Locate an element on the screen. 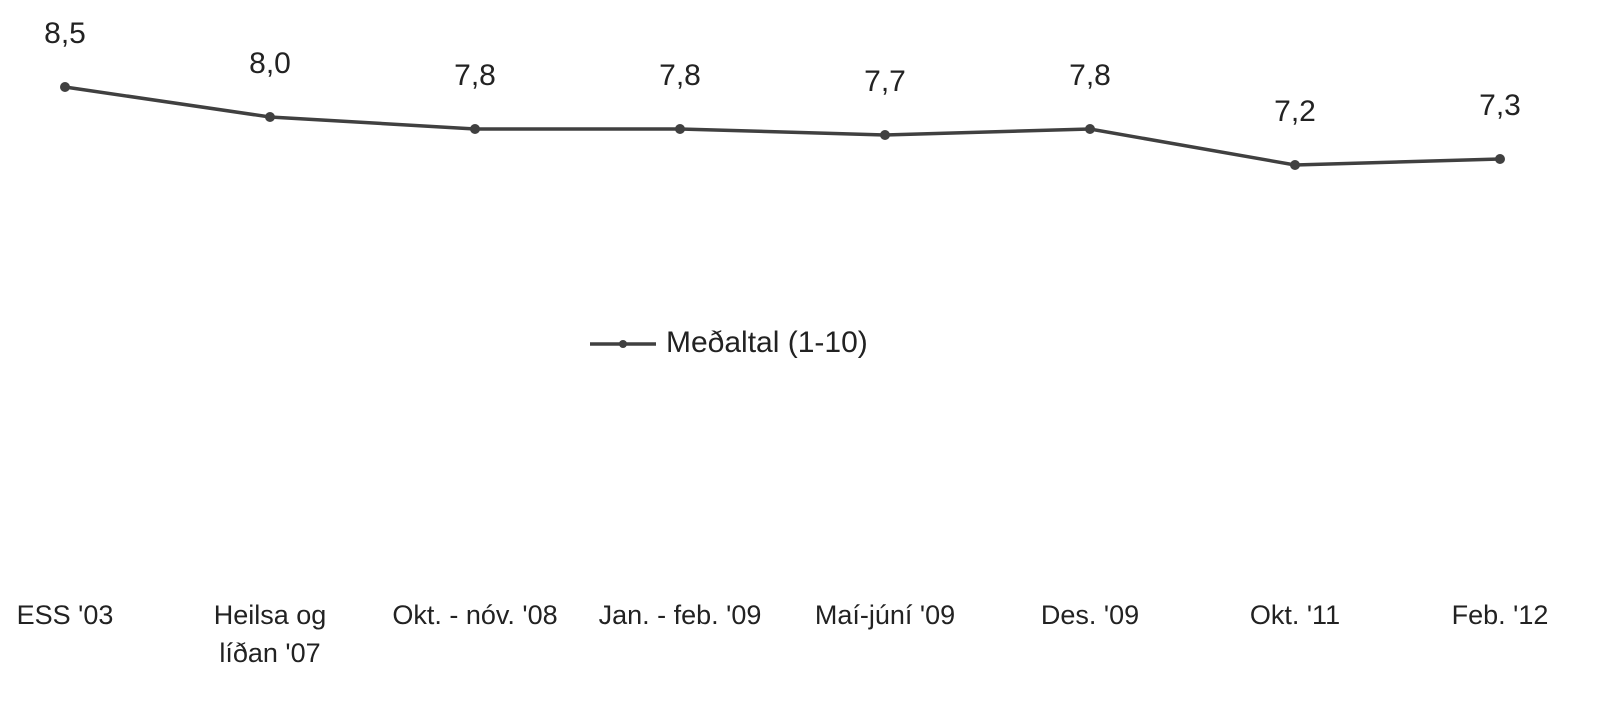 The image size is (1601, 707). legend-label: Meðaltal (1-10) is located at coordinates (767, 342).